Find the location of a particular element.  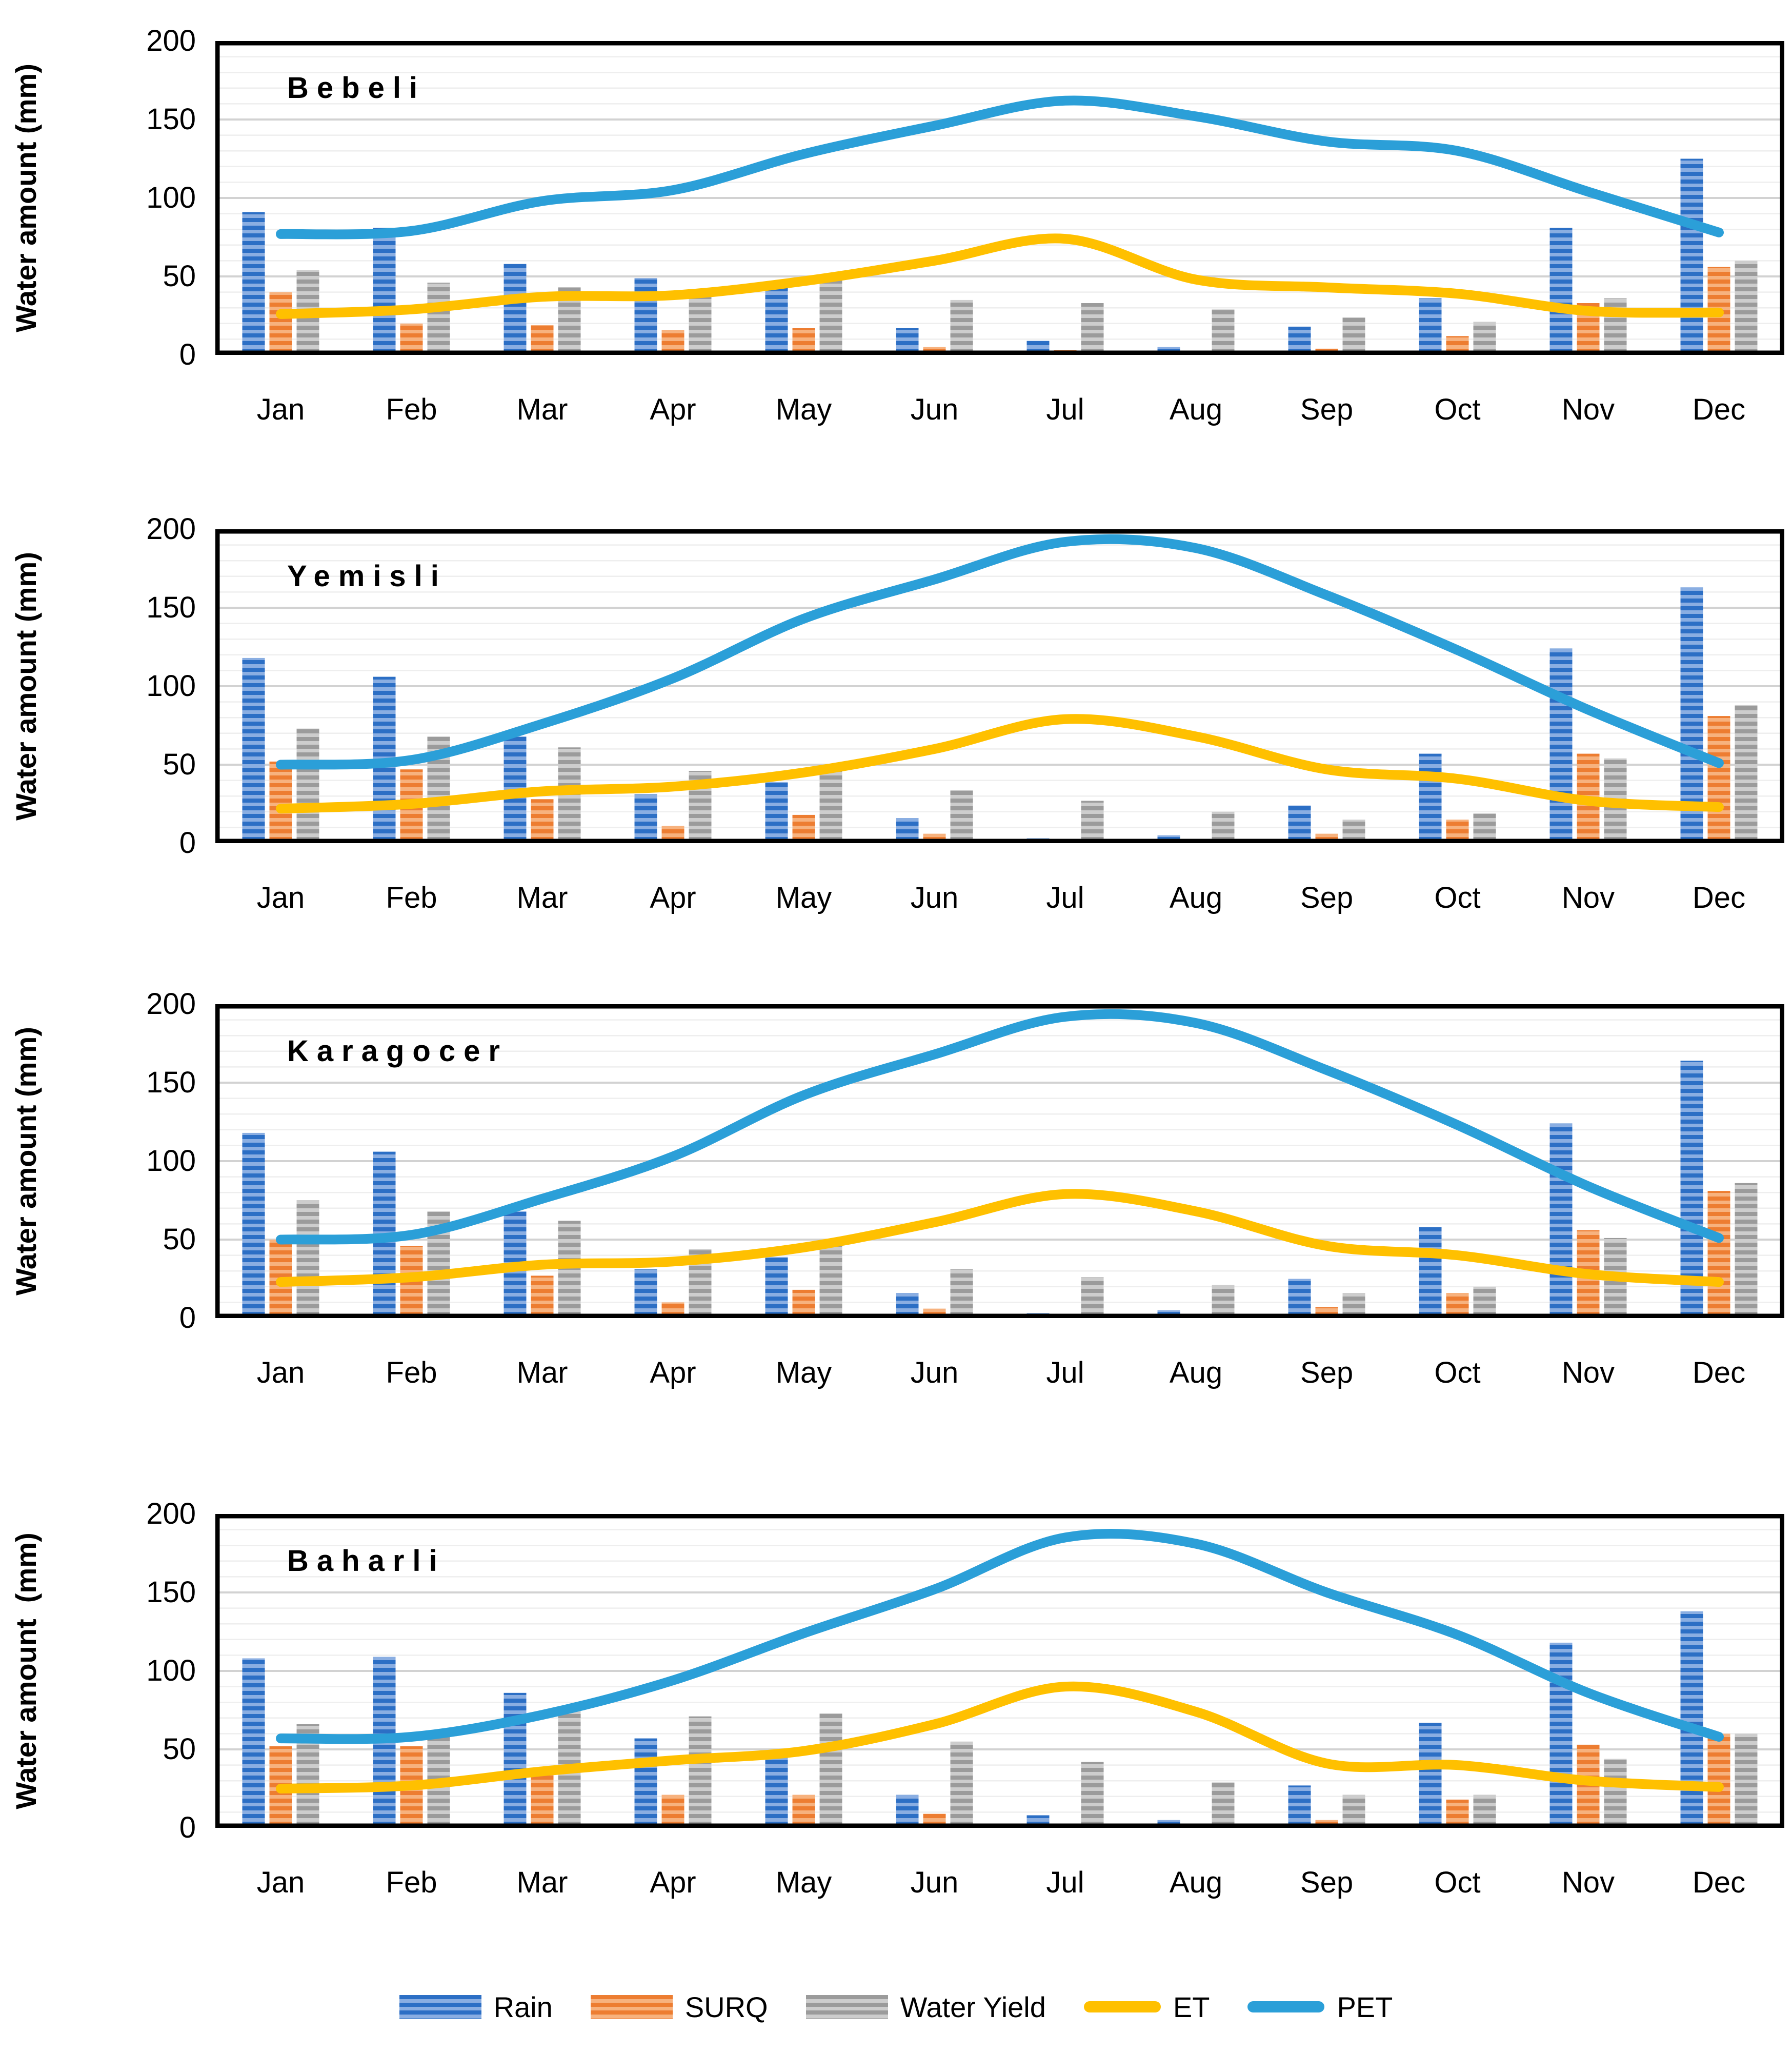

legend-label: Water Yield is located at coordinates (973, 2006).